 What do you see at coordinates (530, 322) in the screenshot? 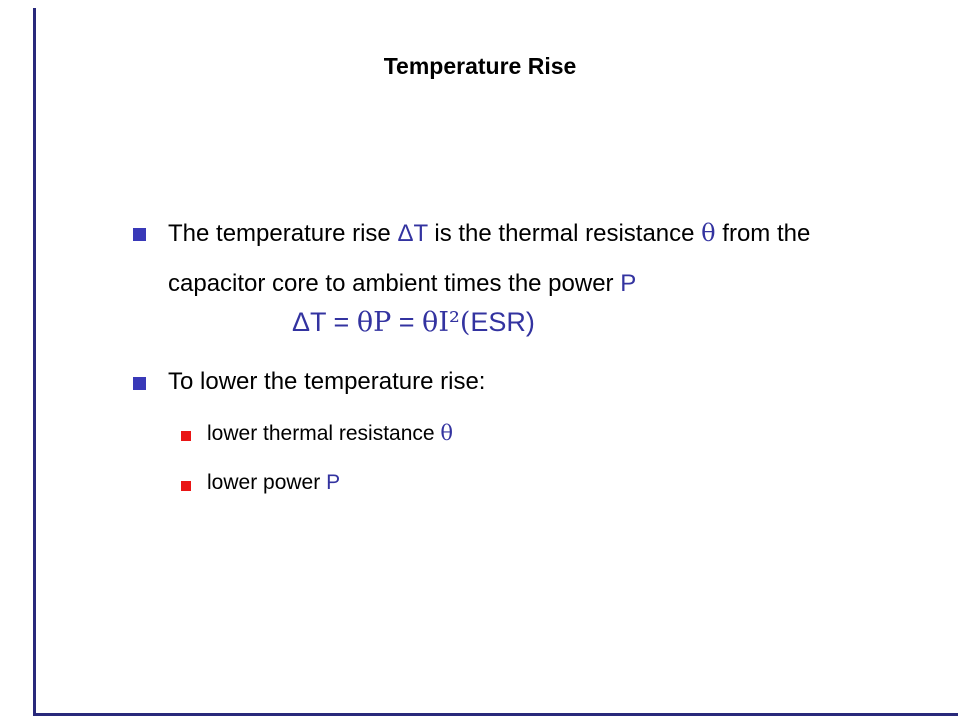
I see `equation-close-paren: )` at bounding box center [530, 322].